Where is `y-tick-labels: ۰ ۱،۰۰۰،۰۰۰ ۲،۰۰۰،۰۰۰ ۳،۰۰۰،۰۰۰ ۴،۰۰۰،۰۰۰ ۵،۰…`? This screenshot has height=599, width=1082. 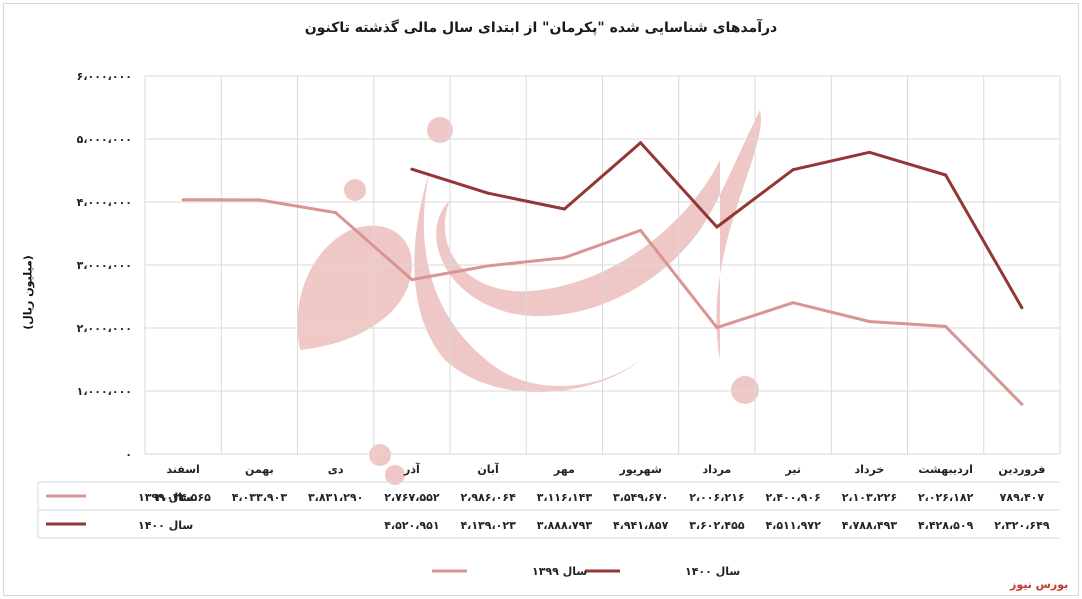
y-tick-labels: ۰ ۱،۰۰۰،۰۰۰ ۲،۰۰۰،۰۰۰ ۳،۰۰۰،۰۰۰ ۴،۰۰۰،۰۰۰ ۵،۰… is located at coordinates (104, 265).